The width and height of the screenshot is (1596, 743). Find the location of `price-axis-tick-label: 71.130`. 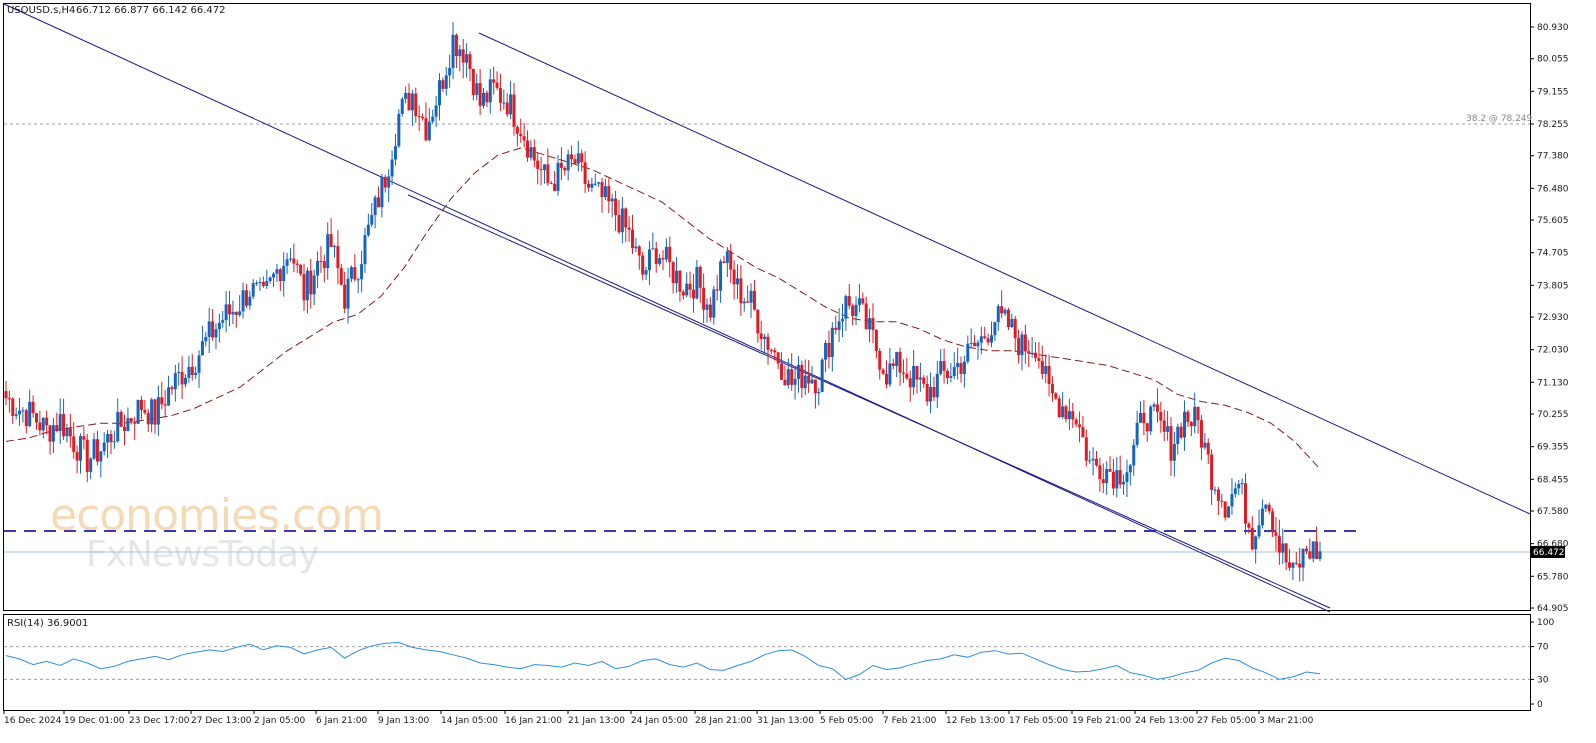

price-axis-tick-label: 71.130 is located at coordinates (1553, 383).